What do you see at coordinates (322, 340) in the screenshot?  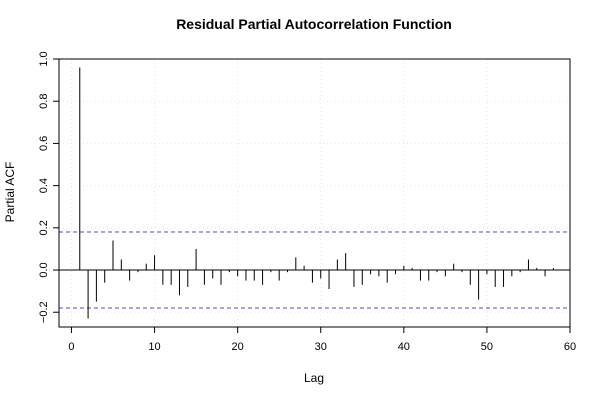 I see `x-axis: 0 10 20 30 40 50 60` at bounding box center [322, 340].